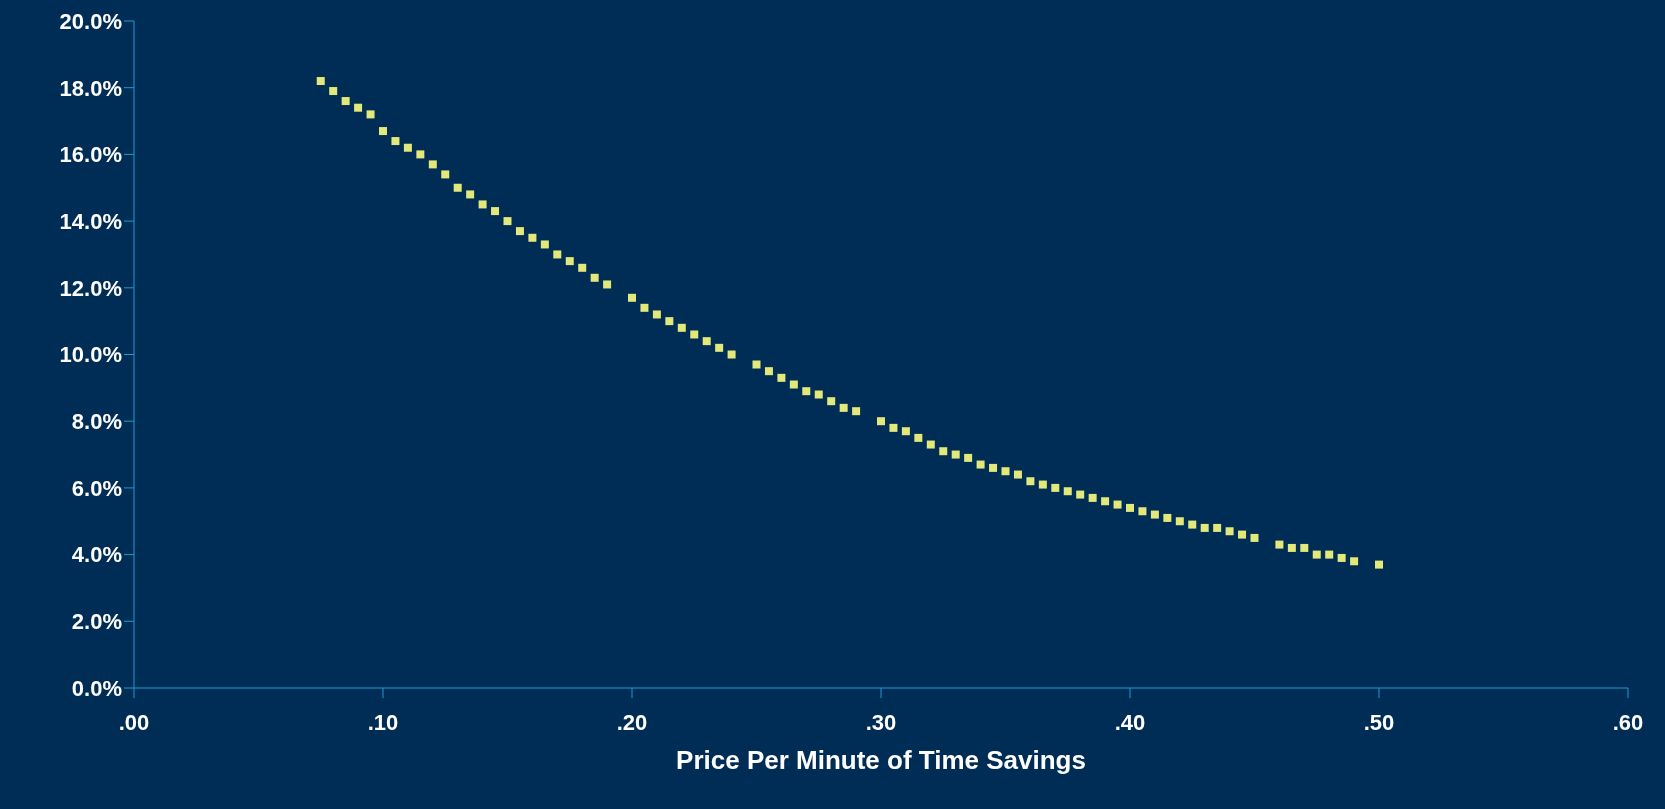 The image size is (1665, 809). What do you see at coordinates (383, 722) in the screenshot?
I see `x-tick-label: .10` at bounding box center [383, 722].